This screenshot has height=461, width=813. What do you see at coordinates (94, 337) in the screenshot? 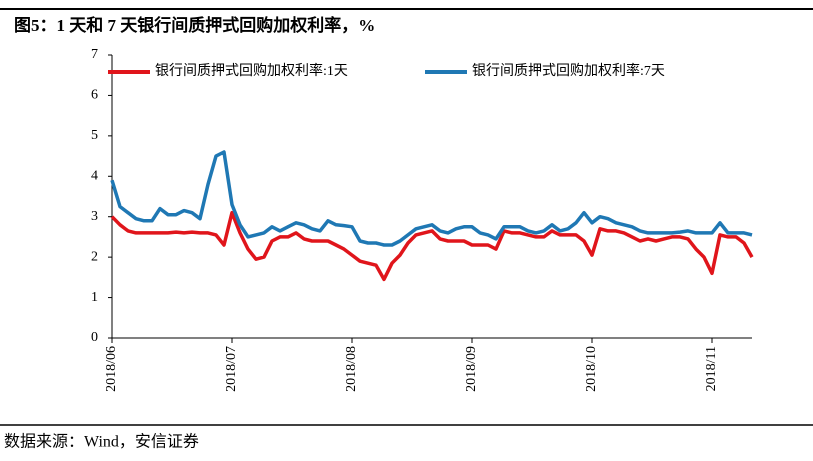
I see `y-tick-label: 0` at bounding box center [94, 337].